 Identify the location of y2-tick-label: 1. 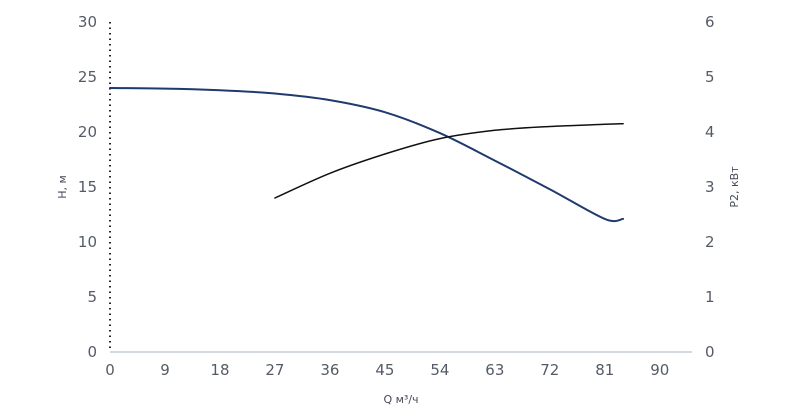
(710, 297).